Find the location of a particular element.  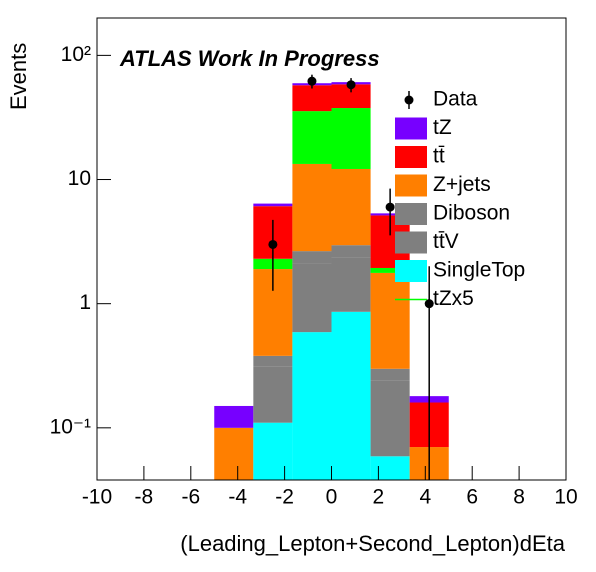

legend-label: SingleTop is located at coordinates (479, 270).